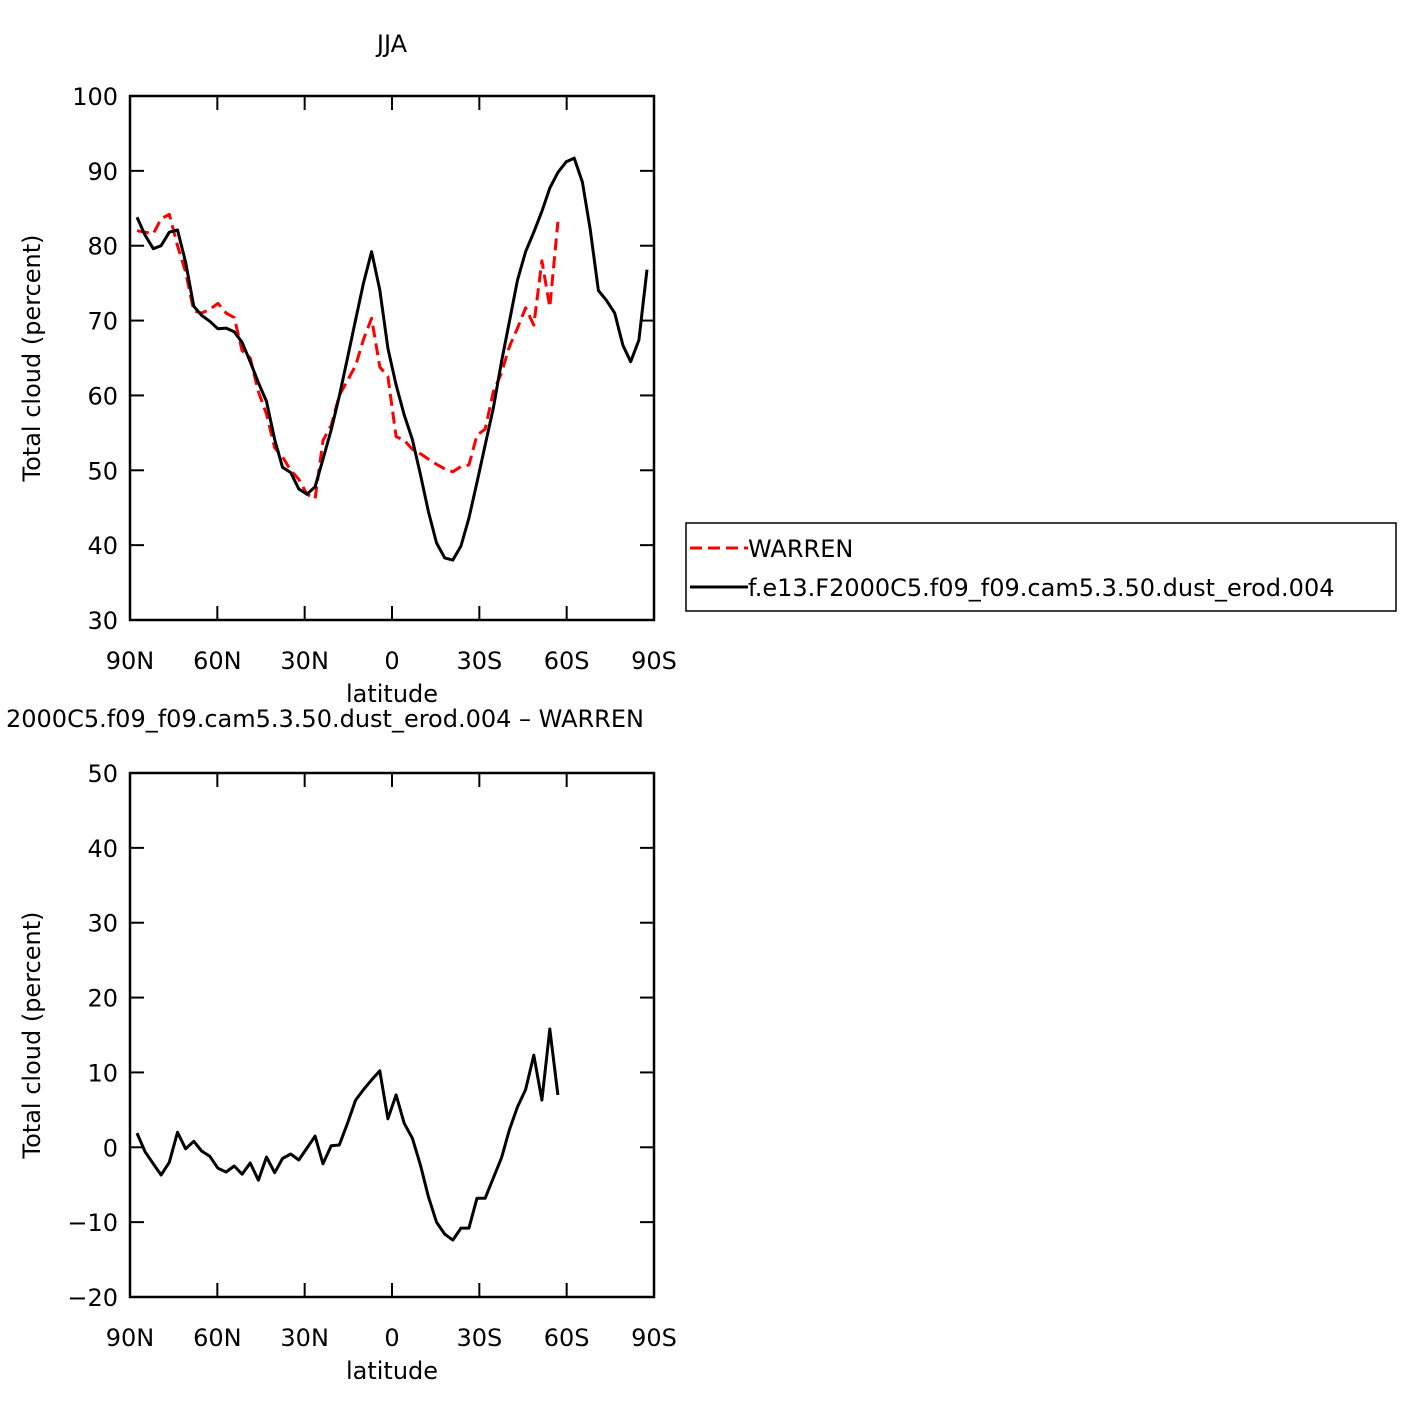 The image size is (1416, 1419). What do you see at coordinates (1041, 567) in the screenshot?
I see `legend-box` at bounding box center [1041, 567].